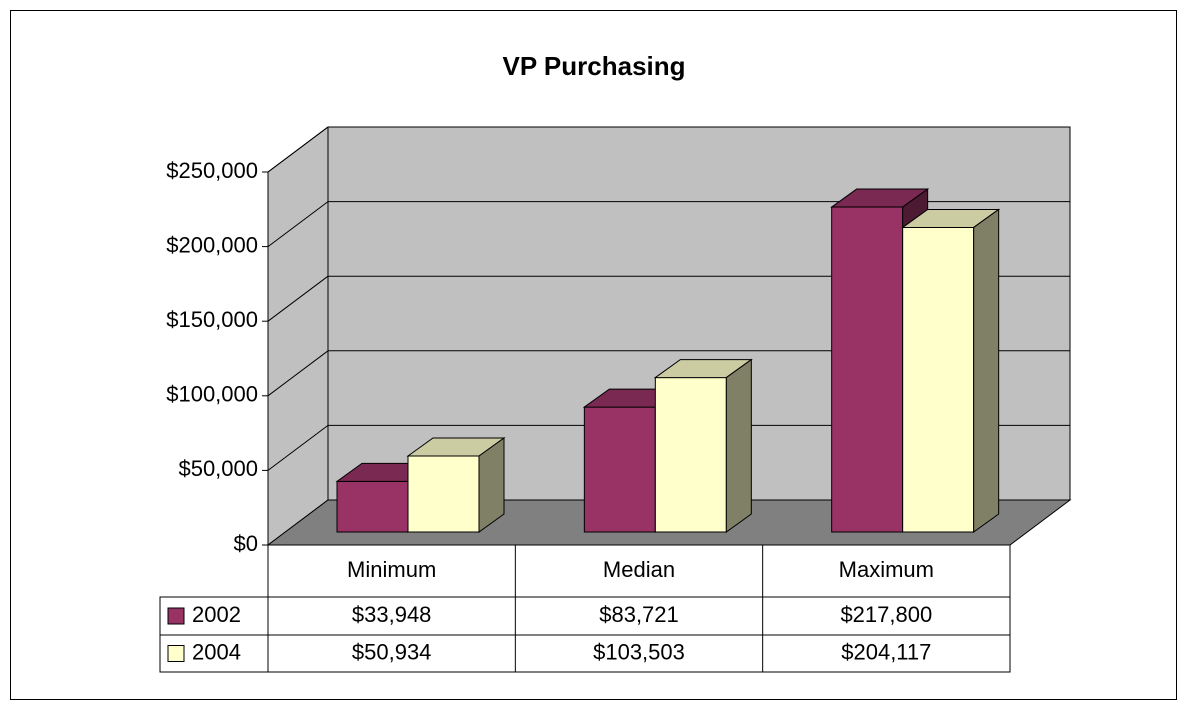  Describe the element at coordinates (216, 614) in the screenshot. I see `legend-label: 2002` at that location.